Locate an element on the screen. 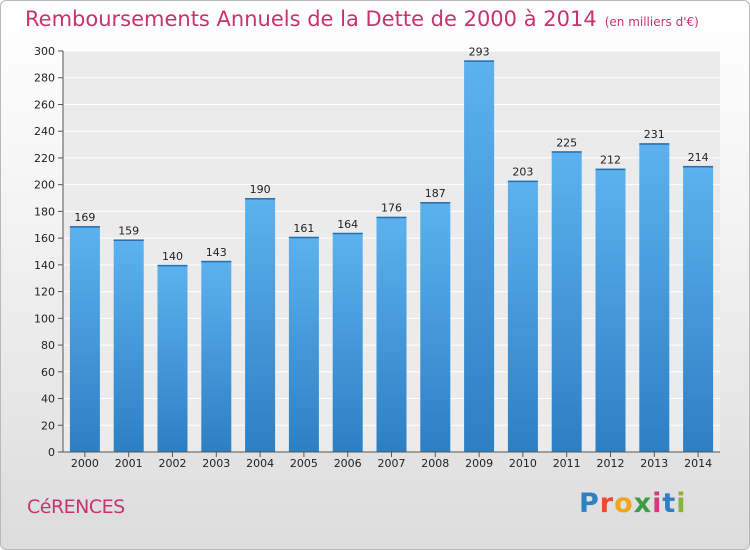 The height and width of the screenshot is (550, 750). proxiti-logo: Proxiti is located at coordinates (633, 503).